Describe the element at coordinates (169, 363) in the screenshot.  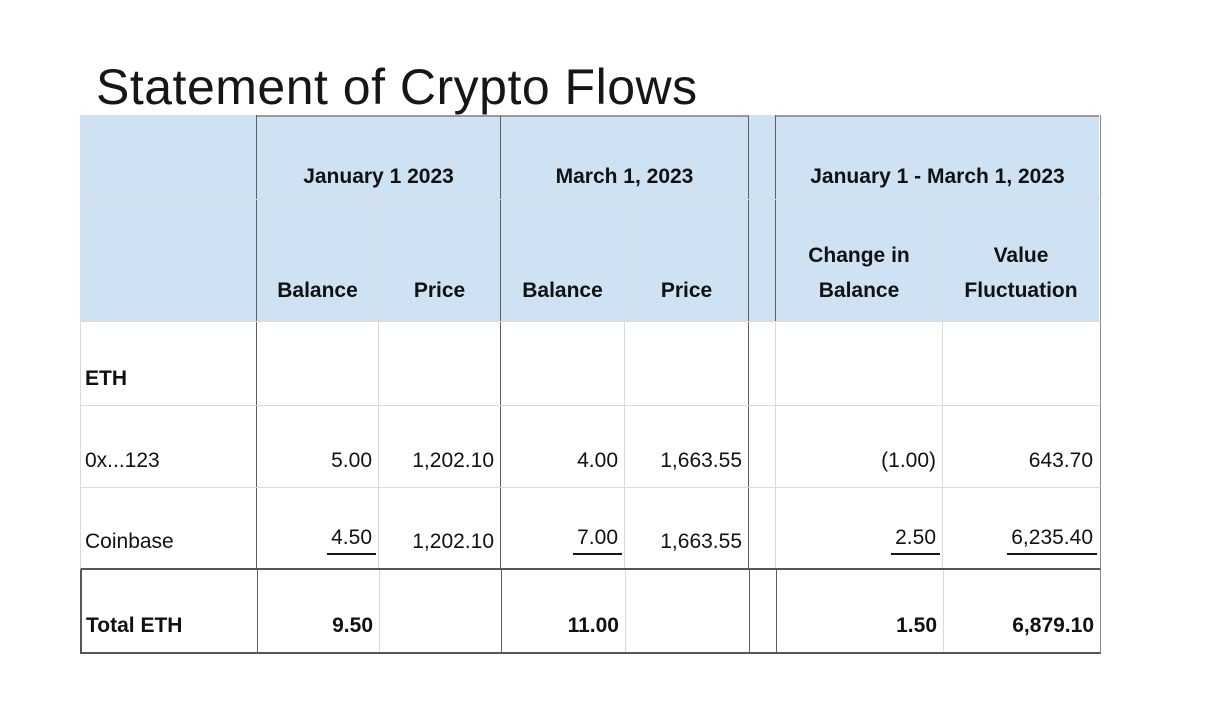
I see `row-label: ETH` at that location.